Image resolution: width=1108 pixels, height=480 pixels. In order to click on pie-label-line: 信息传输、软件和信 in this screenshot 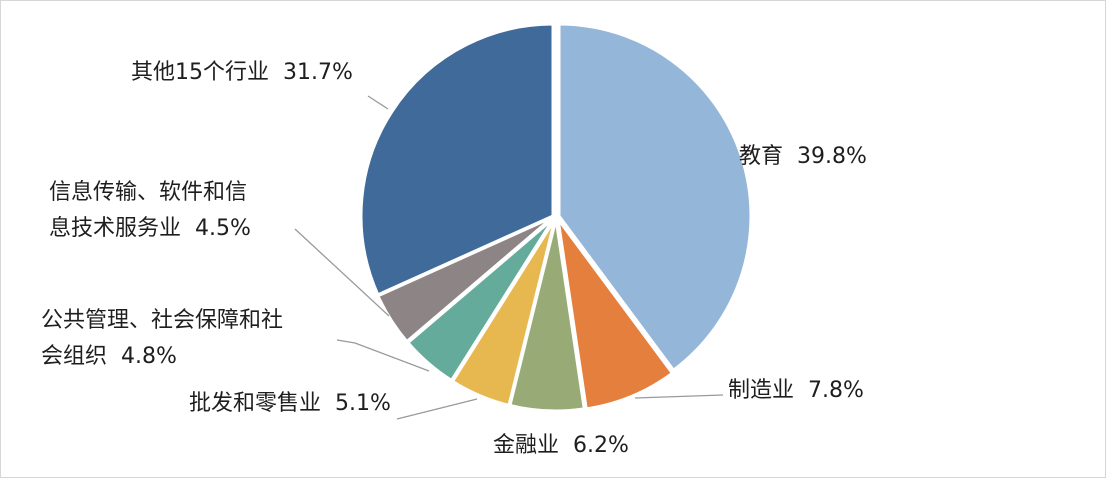, I will do `click(148, 192)`.